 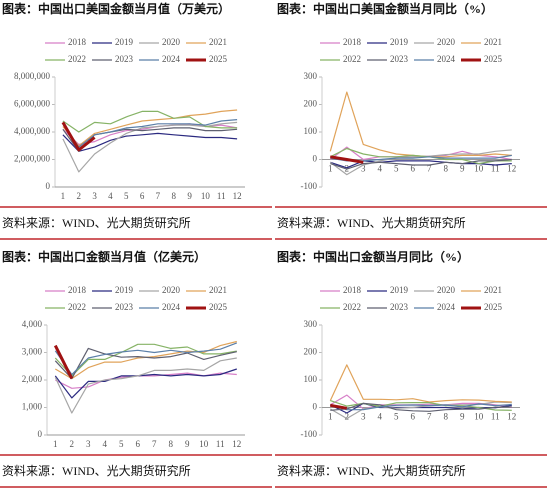 I want to click on y-tick-label: 6,000,000, so click(x=32, y=104).